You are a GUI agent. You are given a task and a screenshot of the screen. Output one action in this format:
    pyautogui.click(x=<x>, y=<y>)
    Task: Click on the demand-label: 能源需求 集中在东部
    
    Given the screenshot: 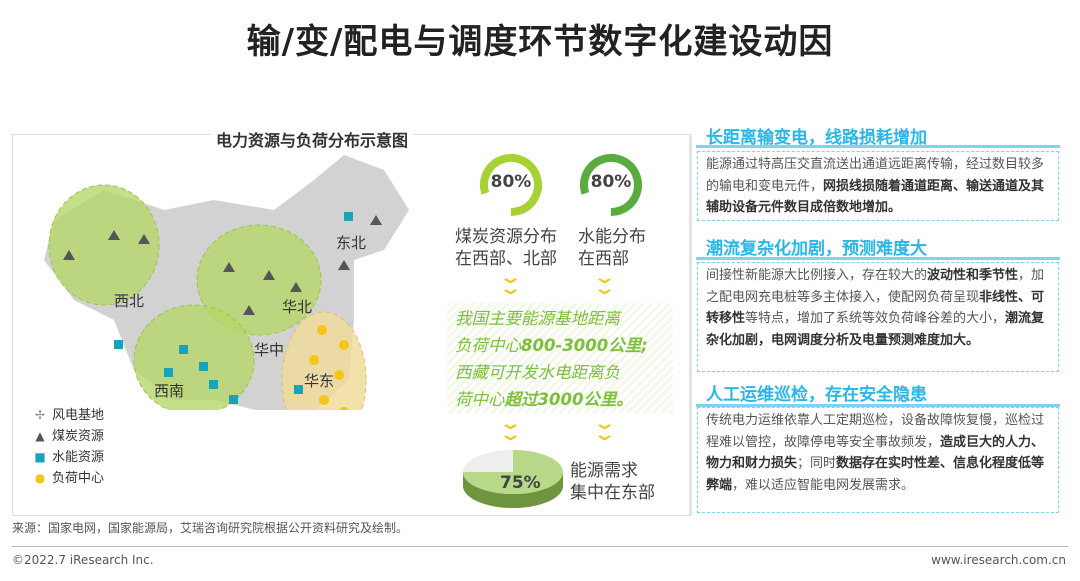 What is the action you would take?
    pyautogui.click(x=612, y=482)
    